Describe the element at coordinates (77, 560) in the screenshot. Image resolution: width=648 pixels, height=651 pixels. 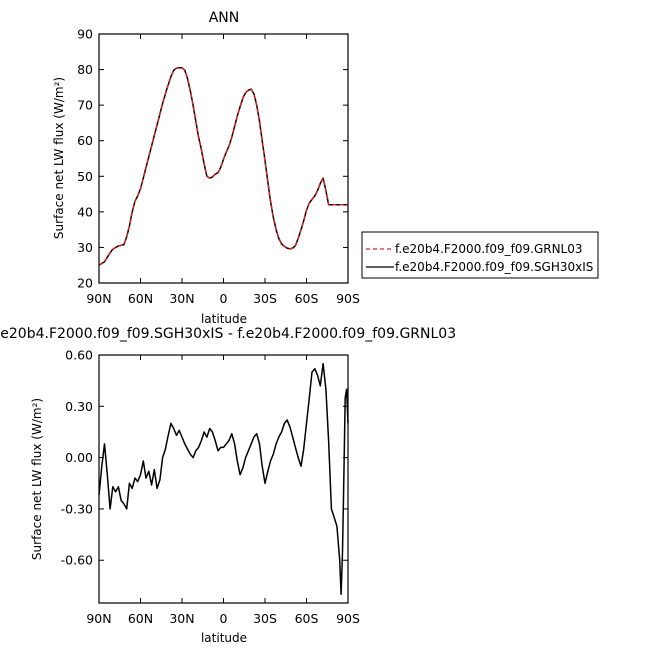
I see `bottom-ytick-label: -0.60` at that location.